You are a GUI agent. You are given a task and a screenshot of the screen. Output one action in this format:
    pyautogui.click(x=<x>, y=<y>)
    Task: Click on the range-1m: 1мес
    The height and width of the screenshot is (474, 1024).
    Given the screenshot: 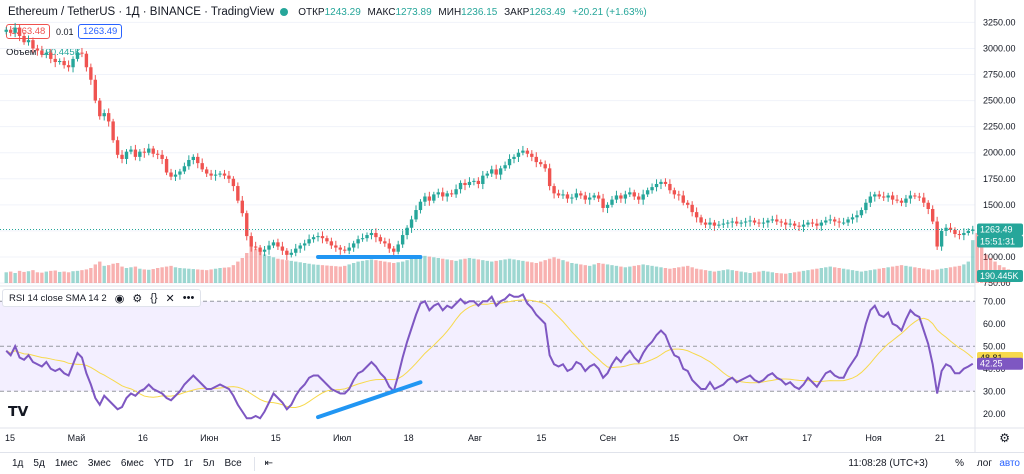 What is the action you would take?
    pyautogui.click(x=66, y=463)
    